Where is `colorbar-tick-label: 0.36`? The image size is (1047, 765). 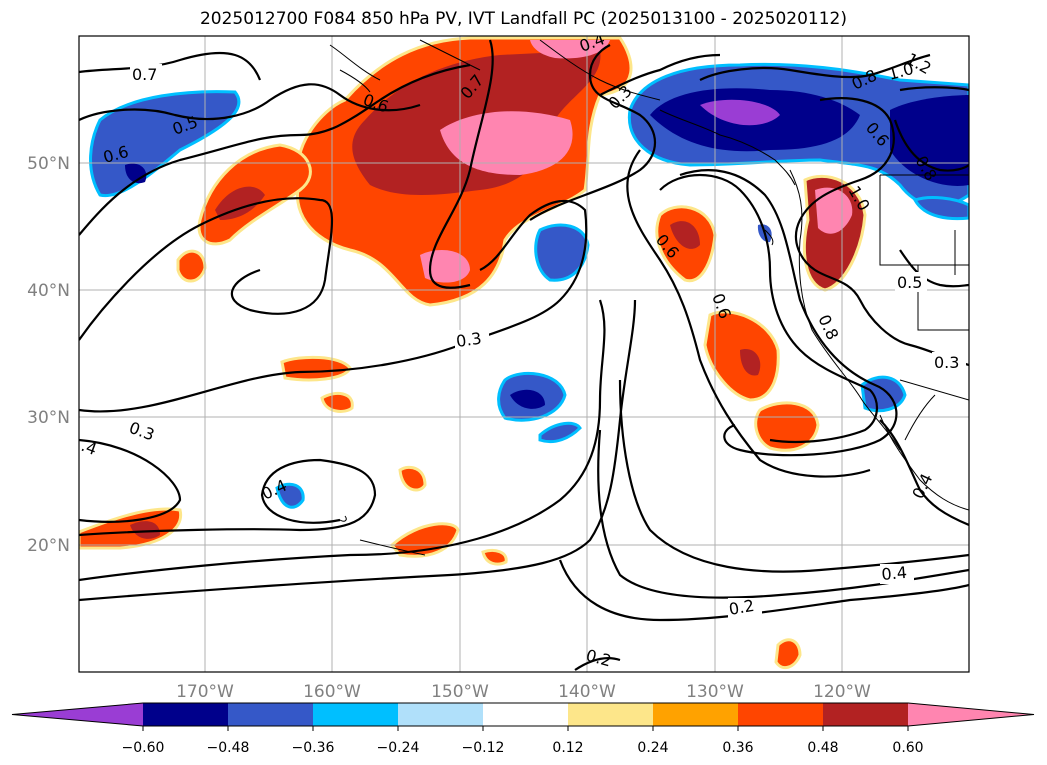 colorbar-tick-label: 0.36 is located at coordinates (737, 748).